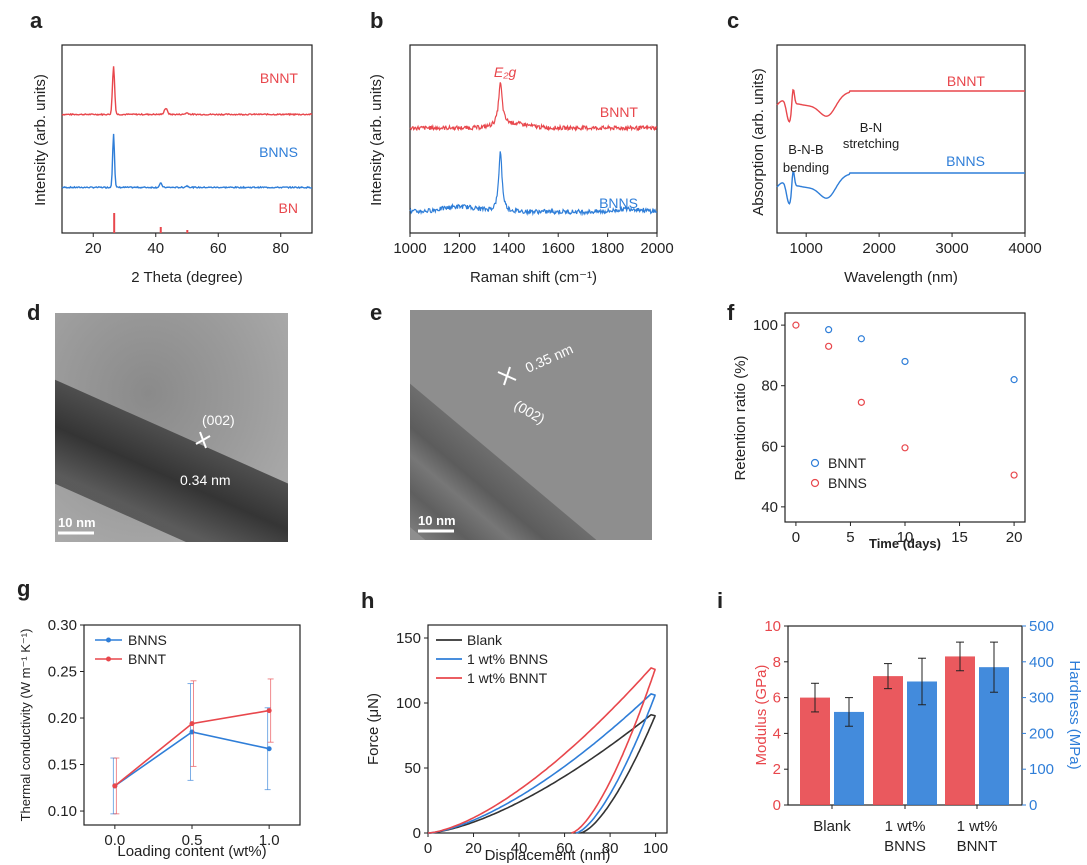 Image resolution: width=1087 pixels, height=865 pixels. I want to click on y2-tick-label: 300, so click(1041, 698).